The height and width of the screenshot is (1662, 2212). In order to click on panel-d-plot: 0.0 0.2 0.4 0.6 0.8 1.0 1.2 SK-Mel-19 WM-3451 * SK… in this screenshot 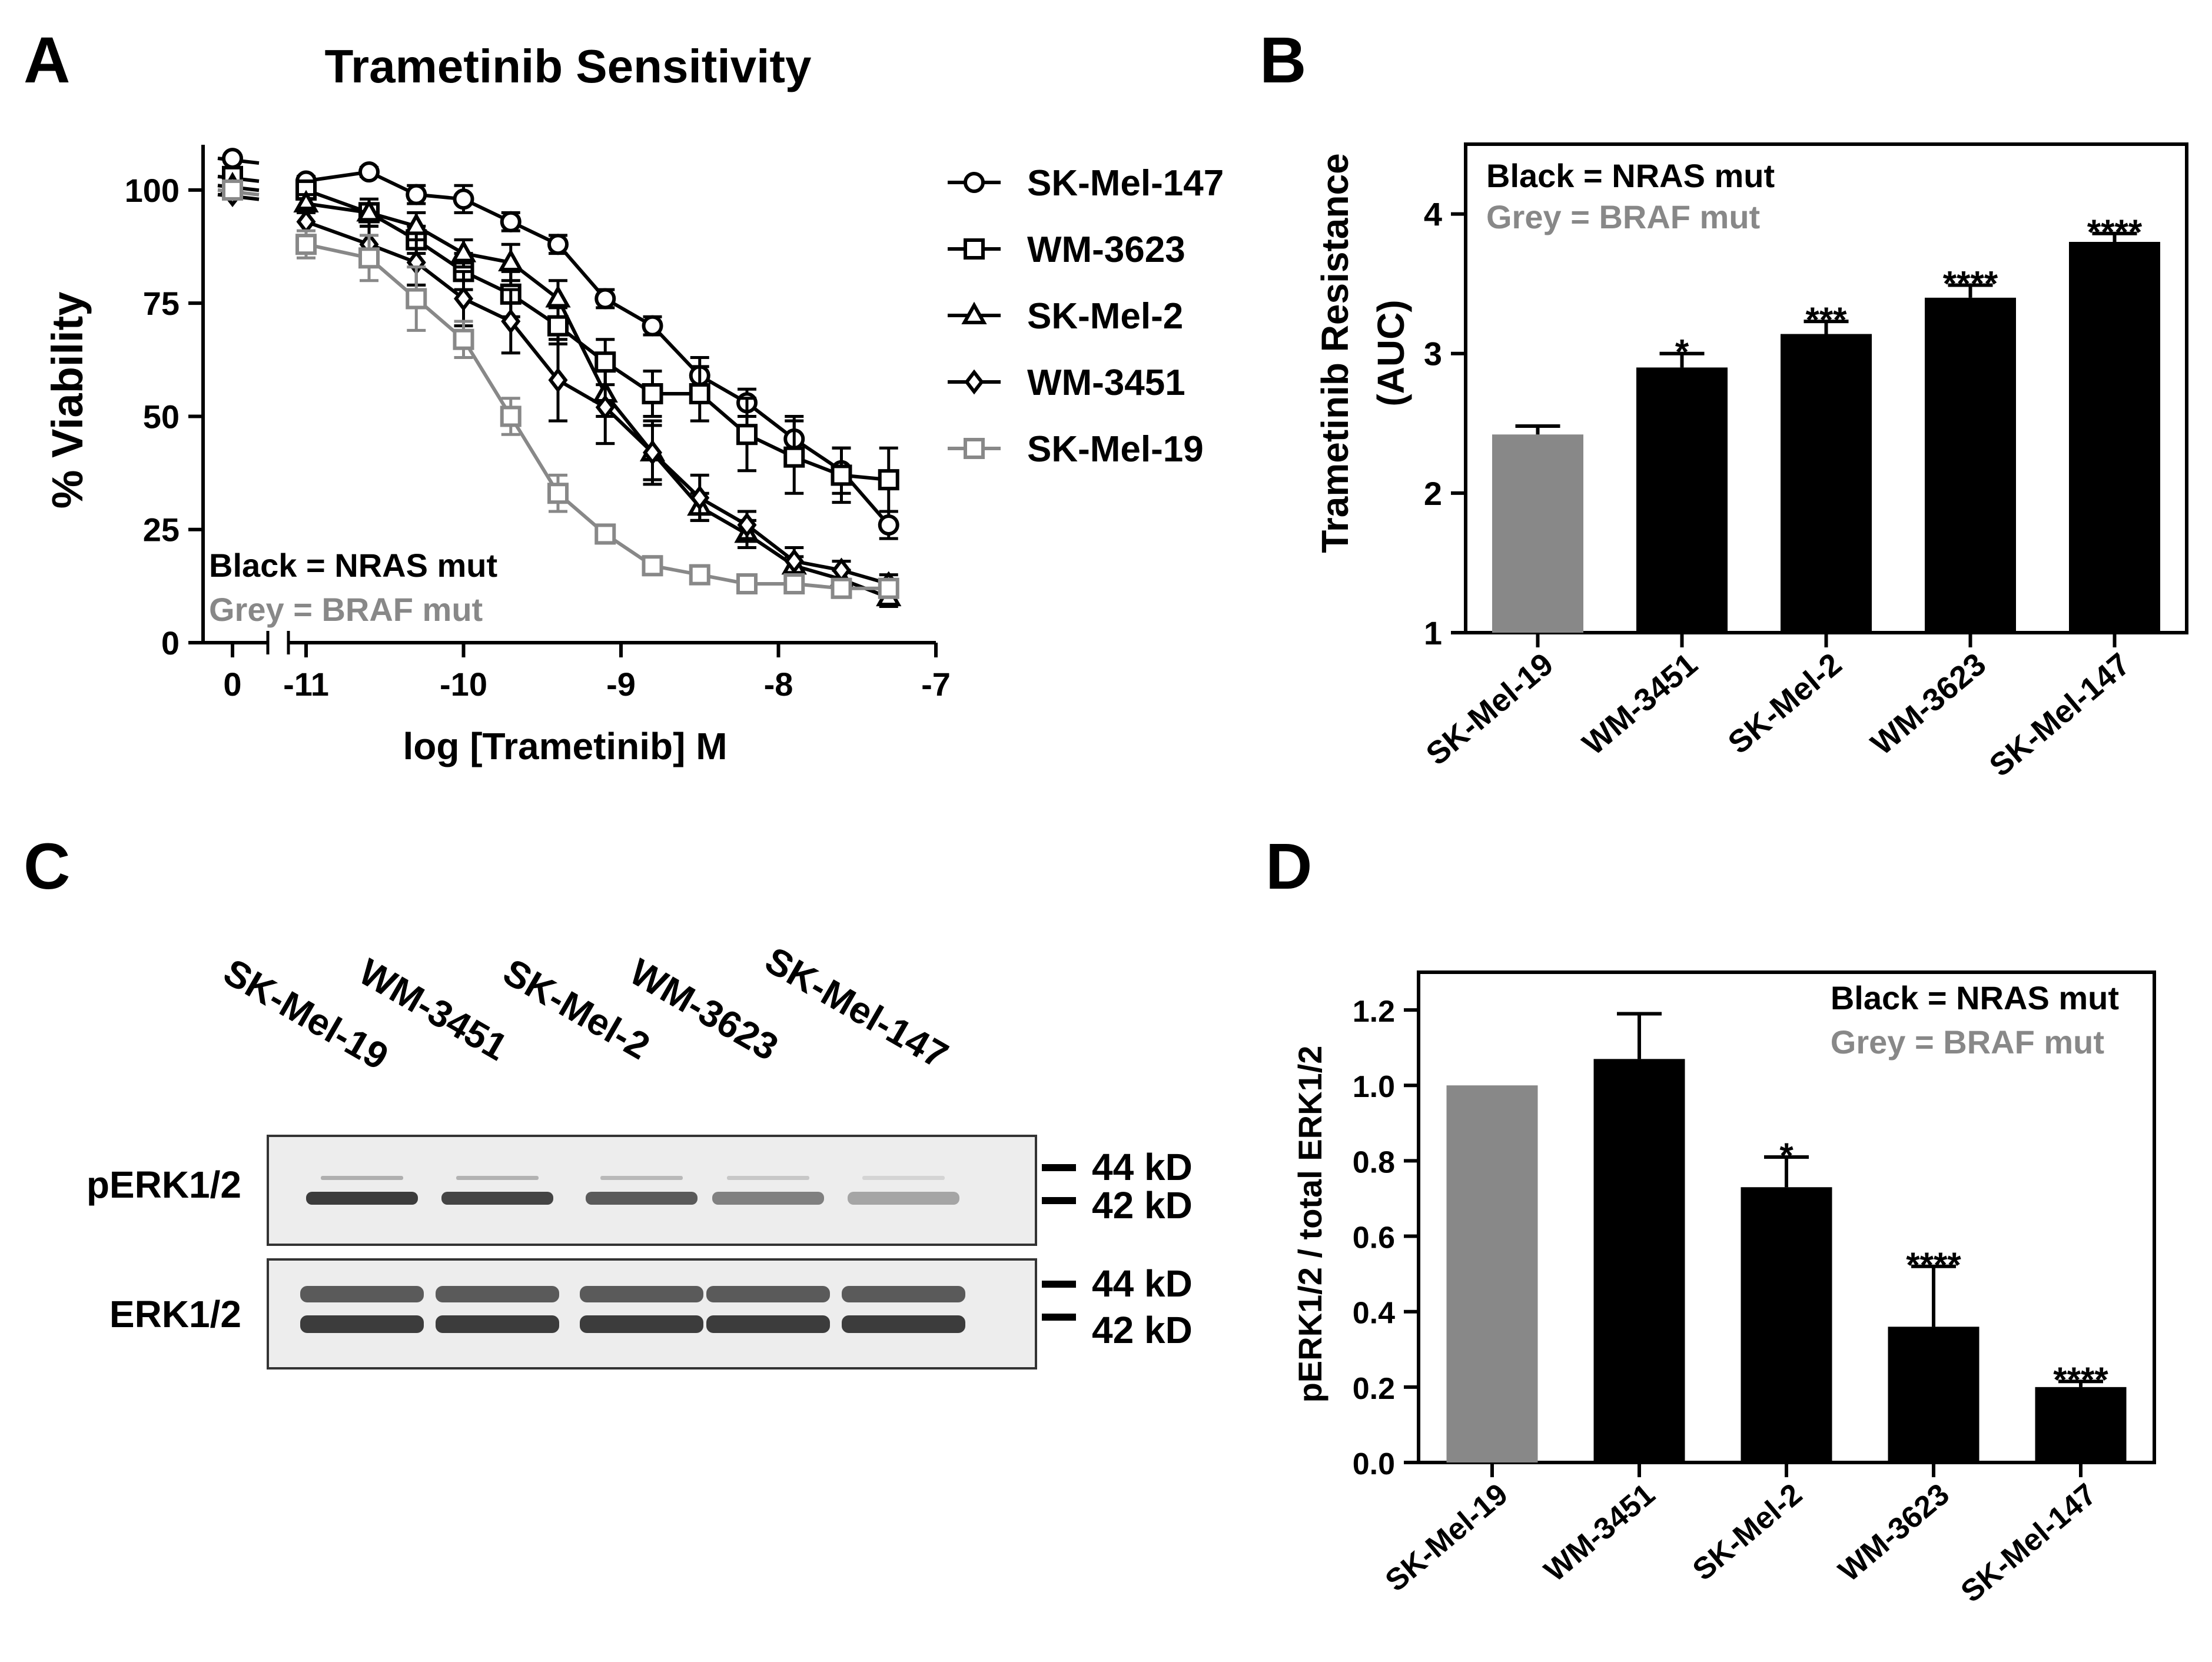, I will do `click(1754, 1290)`.